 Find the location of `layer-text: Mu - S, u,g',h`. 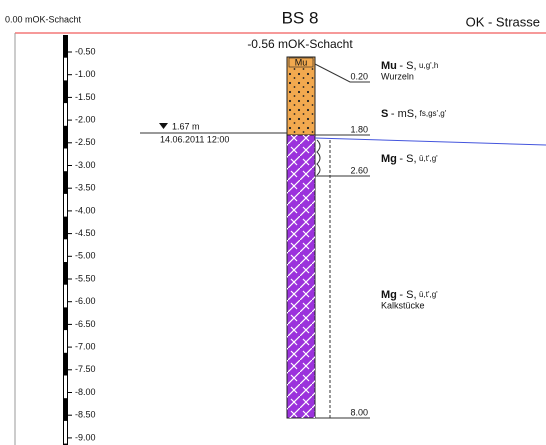

layer-text: Mu - S, u,g',h is located at coordinates (409, 66).